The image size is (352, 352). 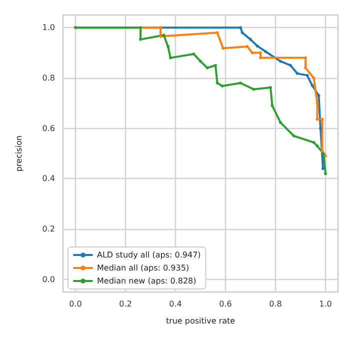 What do you see at coordinates (143, 268) in the screenshot?
I see `legend-label: Median all (aps: 0.935)` at bounding box center [143, 268].